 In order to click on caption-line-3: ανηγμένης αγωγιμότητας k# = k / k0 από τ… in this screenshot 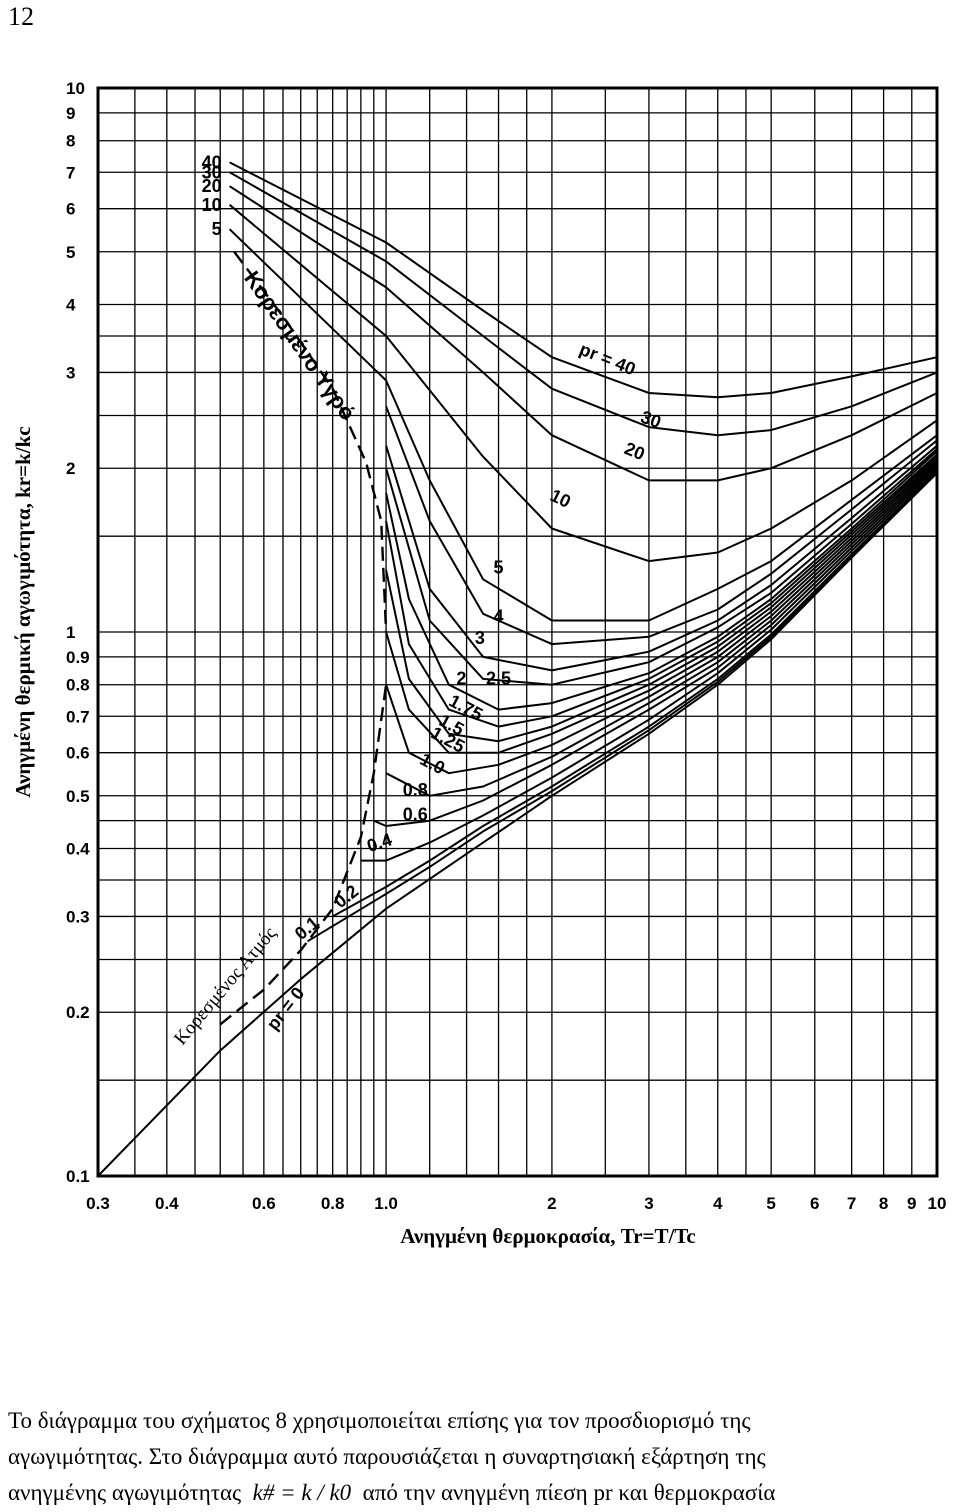, I will do `click(482, 1493)`.